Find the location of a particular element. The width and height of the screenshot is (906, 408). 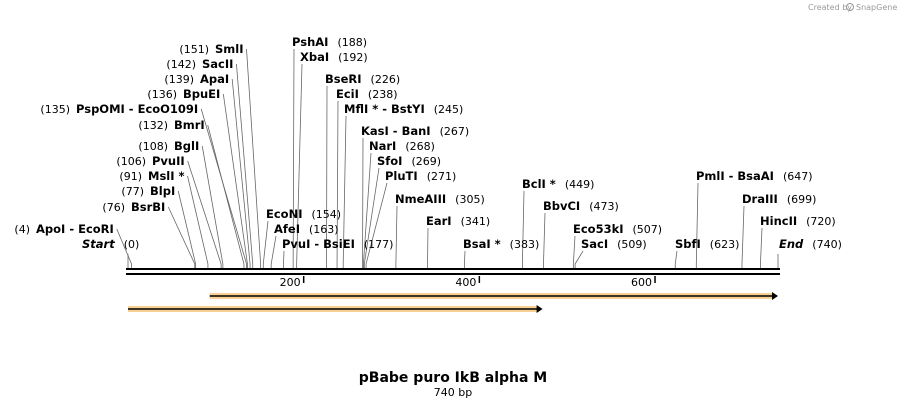

feature-arrow-upper is located at coordinates (493, 296).